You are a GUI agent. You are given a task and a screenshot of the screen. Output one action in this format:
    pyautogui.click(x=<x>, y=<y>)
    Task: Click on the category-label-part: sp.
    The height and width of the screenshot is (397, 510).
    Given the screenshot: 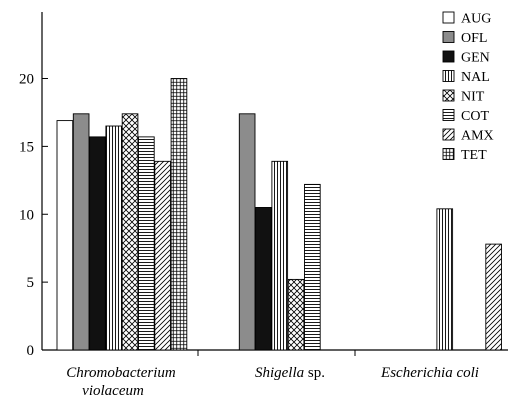 What is the action you would take?
    pyautogui.click(x=314, y=373)
    